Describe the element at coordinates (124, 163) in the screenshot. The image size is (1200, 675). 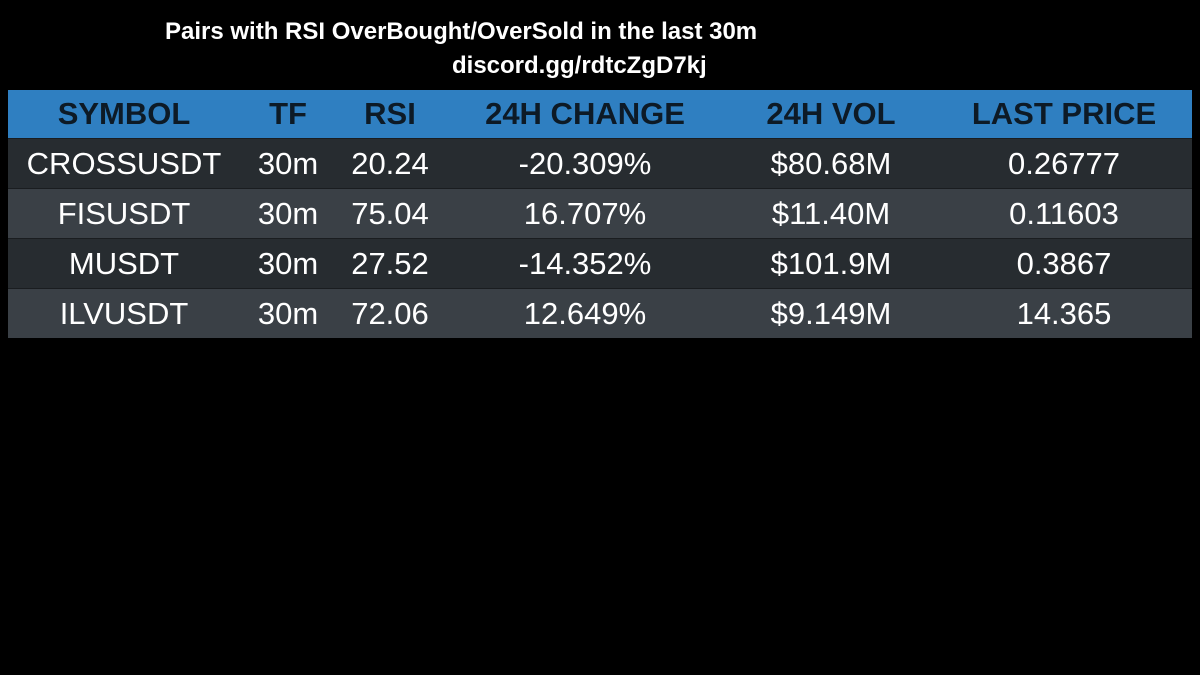
I see `table-cell: CROSSUSDT` at that location.